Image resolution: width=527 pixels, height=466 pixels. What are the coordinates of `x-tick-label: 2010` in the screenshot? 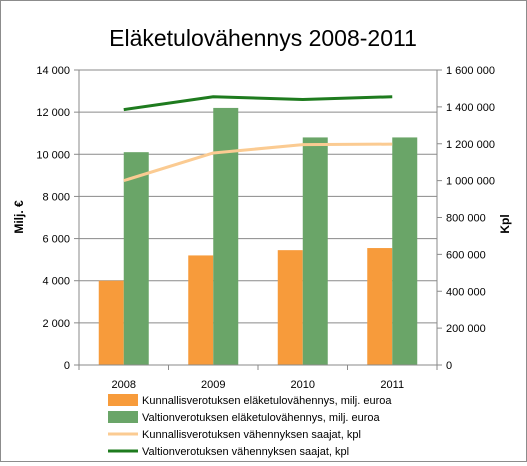 It's located at (303, 385).